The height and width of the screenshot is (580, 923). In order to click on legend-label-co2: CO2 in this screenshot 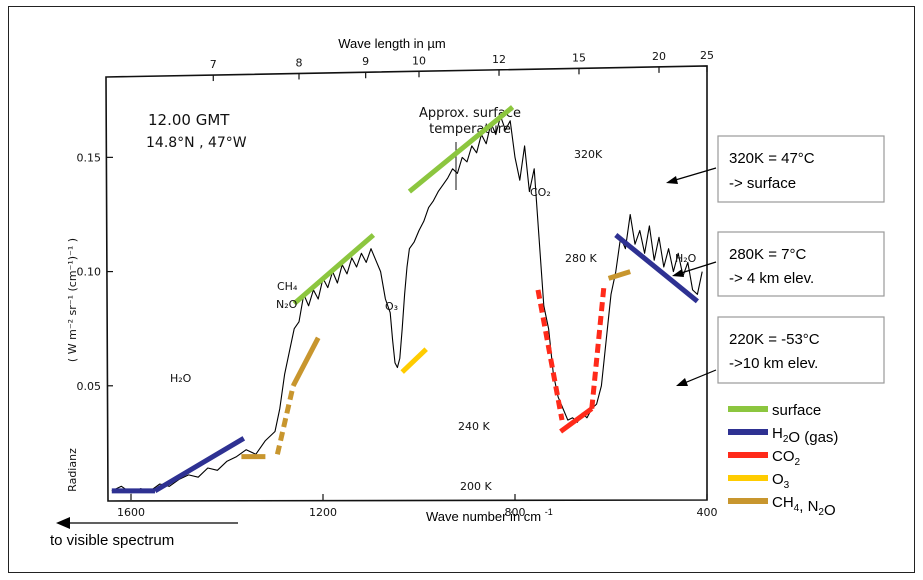, I will do `click(786, 458)`.